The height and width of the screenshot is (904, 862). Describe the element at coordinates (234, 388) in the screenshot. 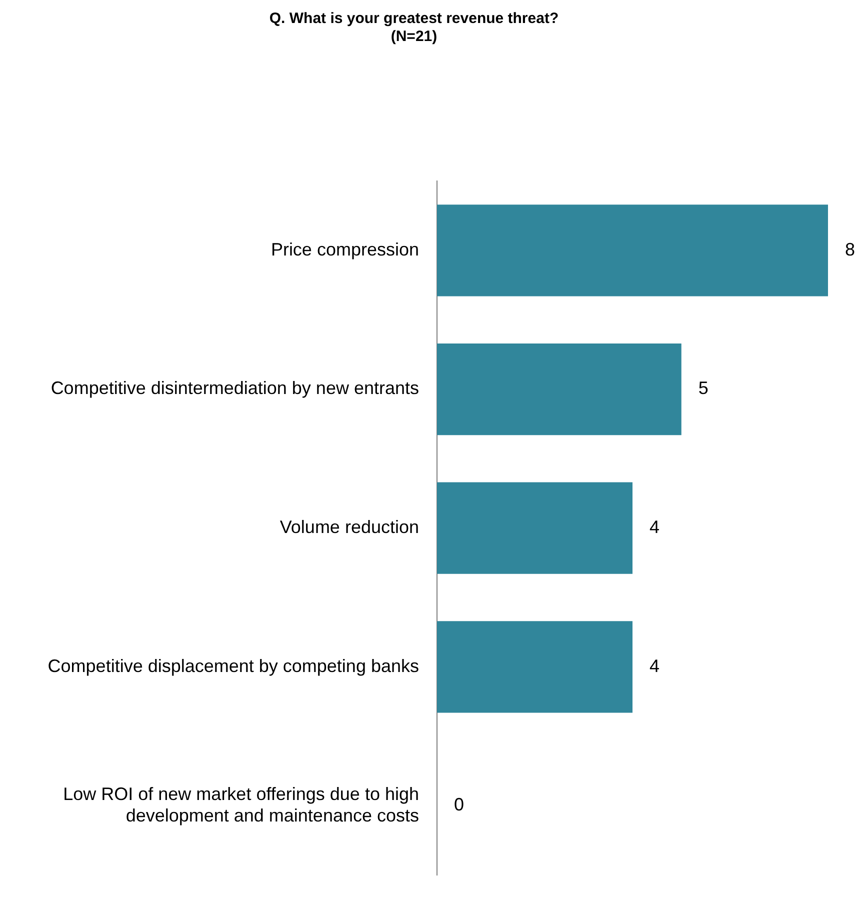

I see `y-tick-label: Competitive disintermediation by new entrants` at that location.